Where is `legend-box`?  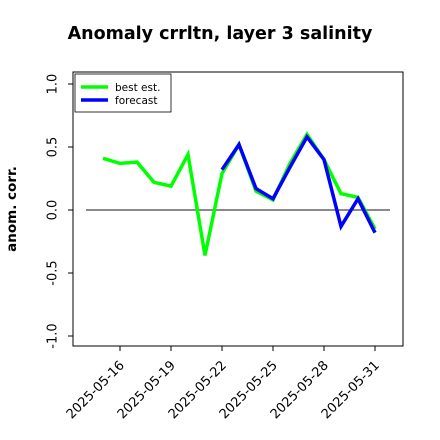 legend-box is located at coordinates (123, 93).